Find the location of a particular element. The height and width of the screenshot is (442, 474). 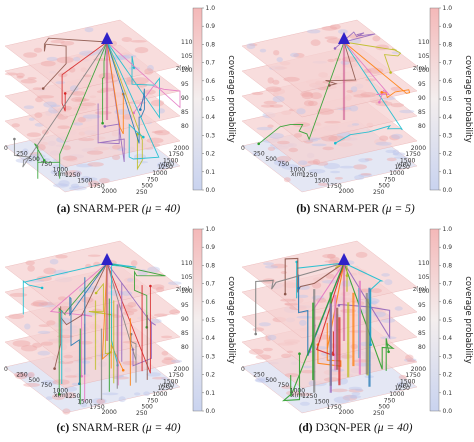

colorbar-tick-label: 0.2 is located at coordinates (448, 154).